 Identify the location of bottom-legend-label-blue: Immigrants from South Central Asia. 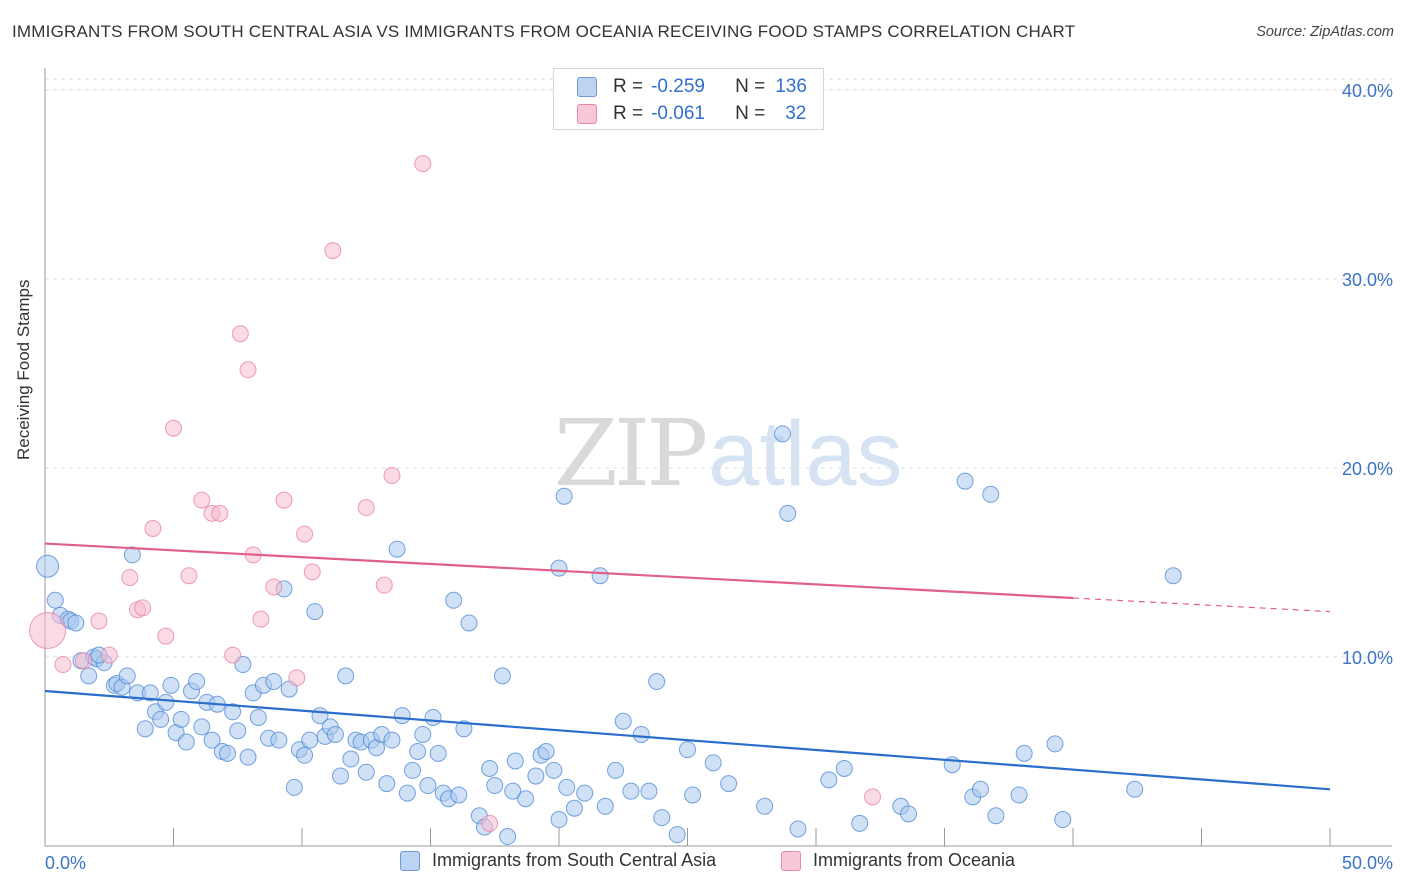
(574, 860).